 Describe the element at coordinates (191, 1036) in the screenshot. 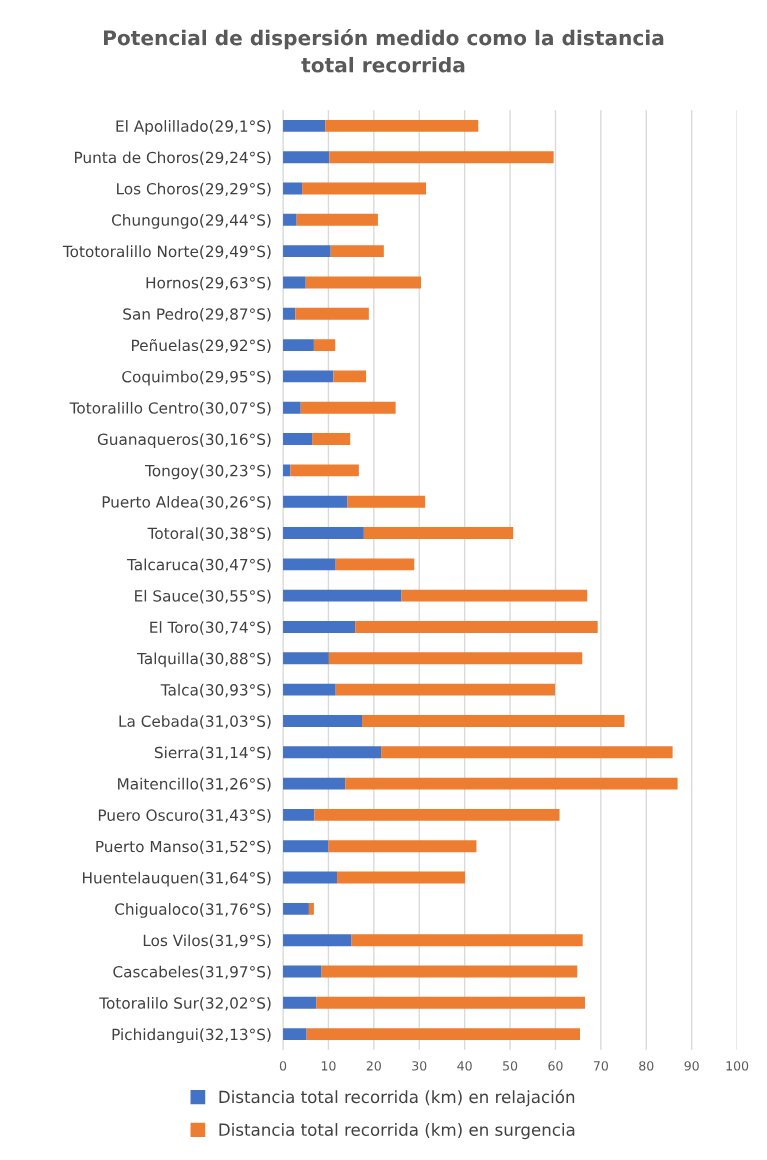

I see `y-tick-label: Pichidangui(32,13°S)` at that location.